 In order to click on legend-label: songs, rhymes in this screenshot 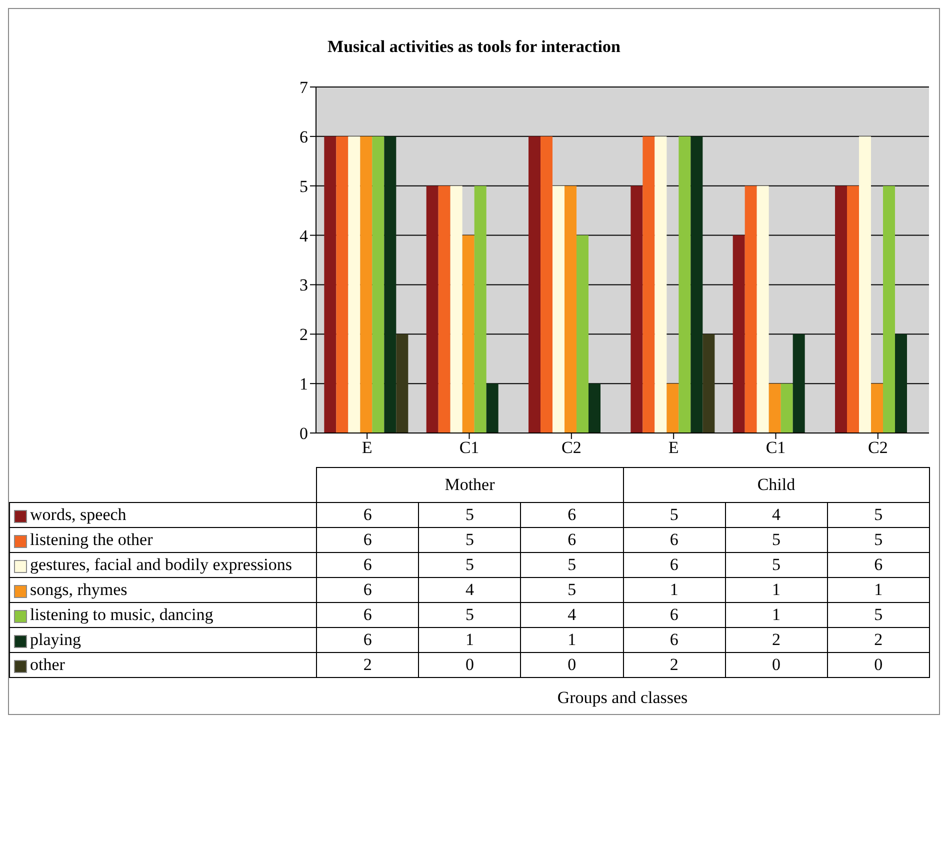, I will do `click(79, 590)`.